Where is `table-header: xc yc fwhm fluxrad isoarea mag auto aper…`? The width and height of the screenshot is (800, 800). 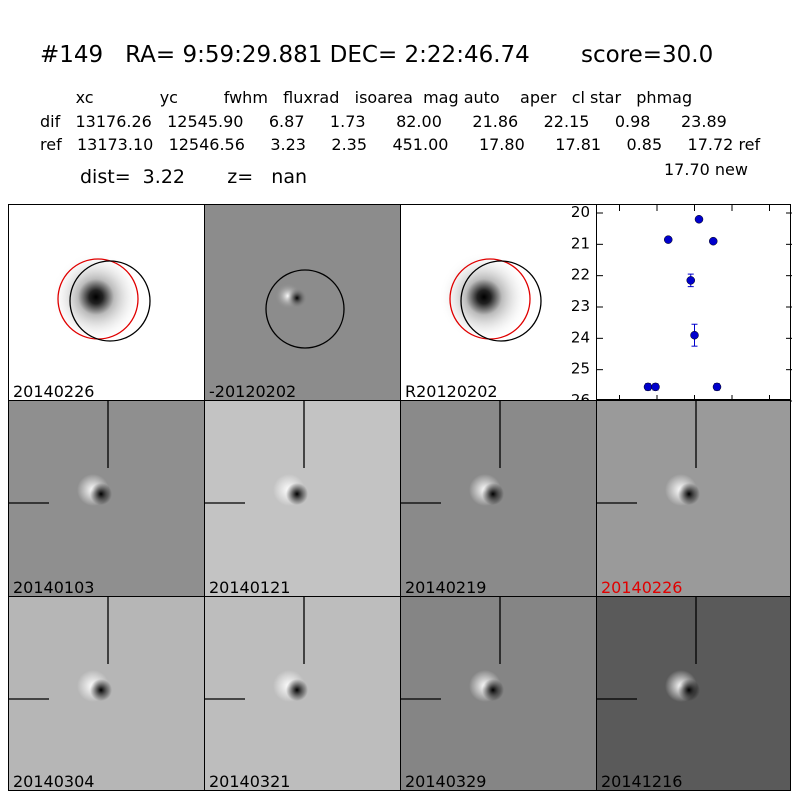 table-header: xc yc fwhm fluxrad isoarea mag auto aper… is located at coordinates (366, 97).